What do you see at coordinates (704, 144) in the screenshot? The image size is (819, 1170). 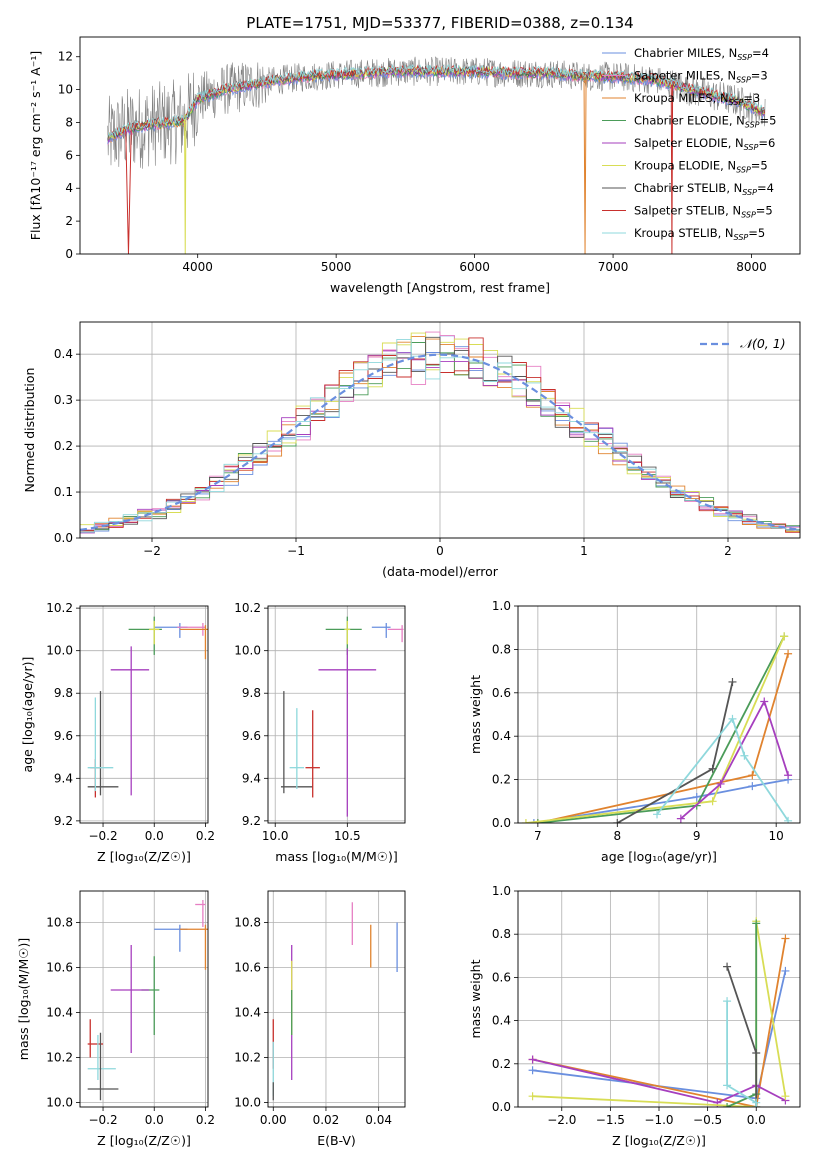 I see `legend-label-4: Salpeter ELODIE, NSSP=6` at bounding box center [704, 144].